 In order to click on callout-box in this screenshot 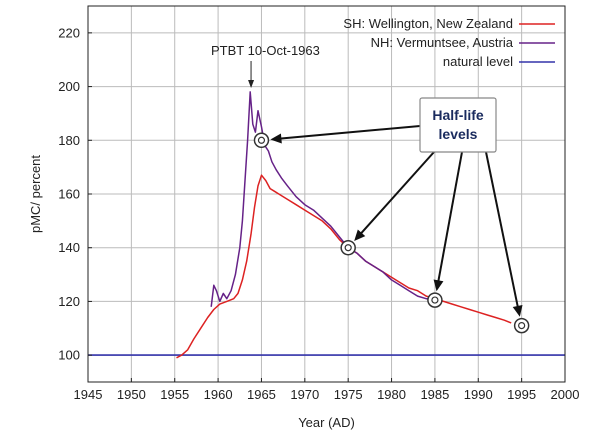, I will do `click(458, 125)`.